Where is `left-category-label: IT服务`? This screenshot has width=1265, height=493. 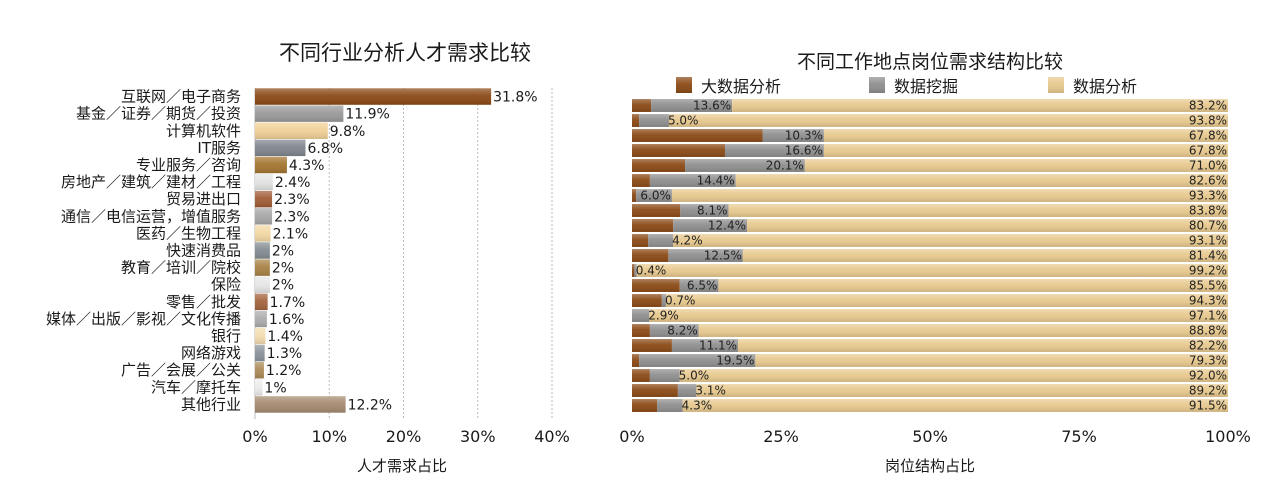 left-category-label: IT服务 is located at coordinates (219, 148).